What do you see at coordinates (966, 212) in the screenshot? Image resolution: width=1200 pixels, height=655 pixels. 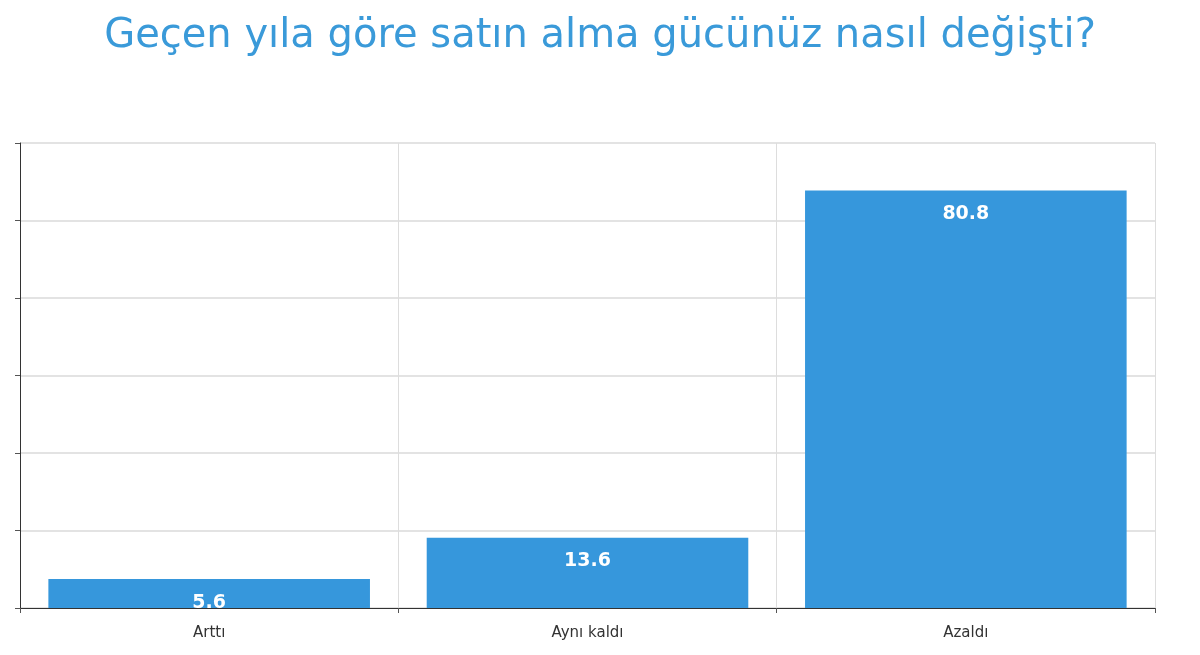 I see `data-label: 80.8` at bounding box center [966, 212].